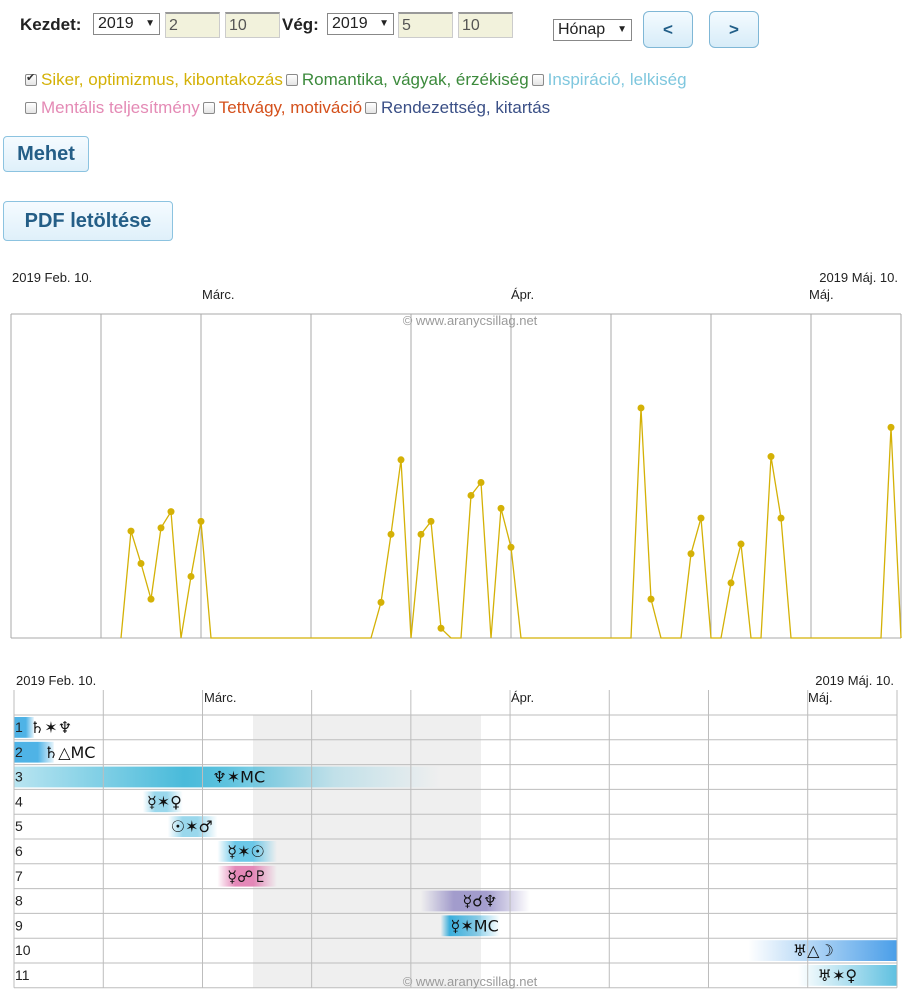 This screenshot has height=1000, width=910. Describe the element at coordinates (290, 107) in the screenshot. I see `category-label-motivation: Tettvágy, motiváció` at that location.